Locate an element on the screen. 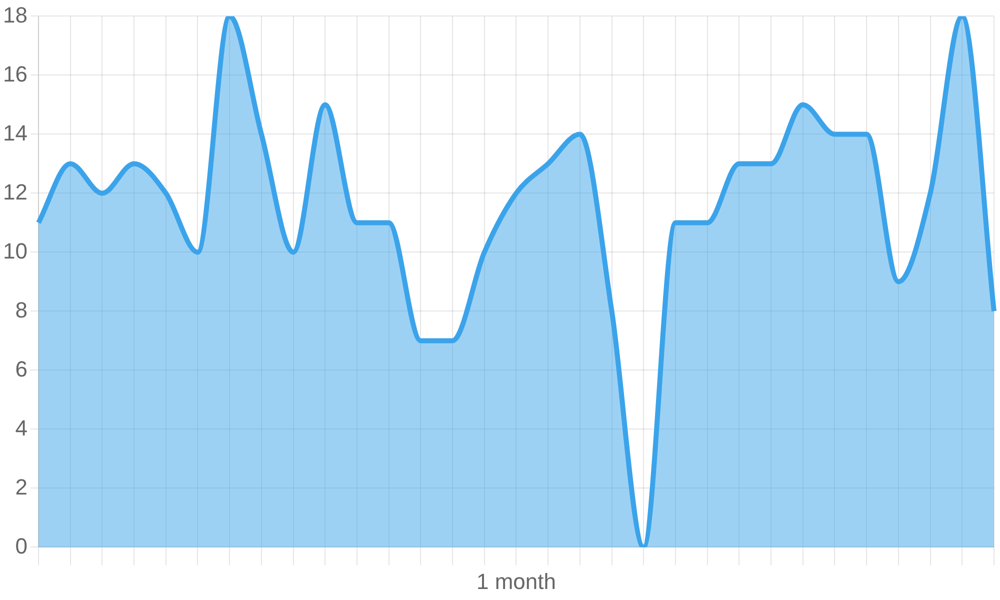 The image size is (1000, 600). x-axis-title: 1 month is located at coordinates (516, 581).